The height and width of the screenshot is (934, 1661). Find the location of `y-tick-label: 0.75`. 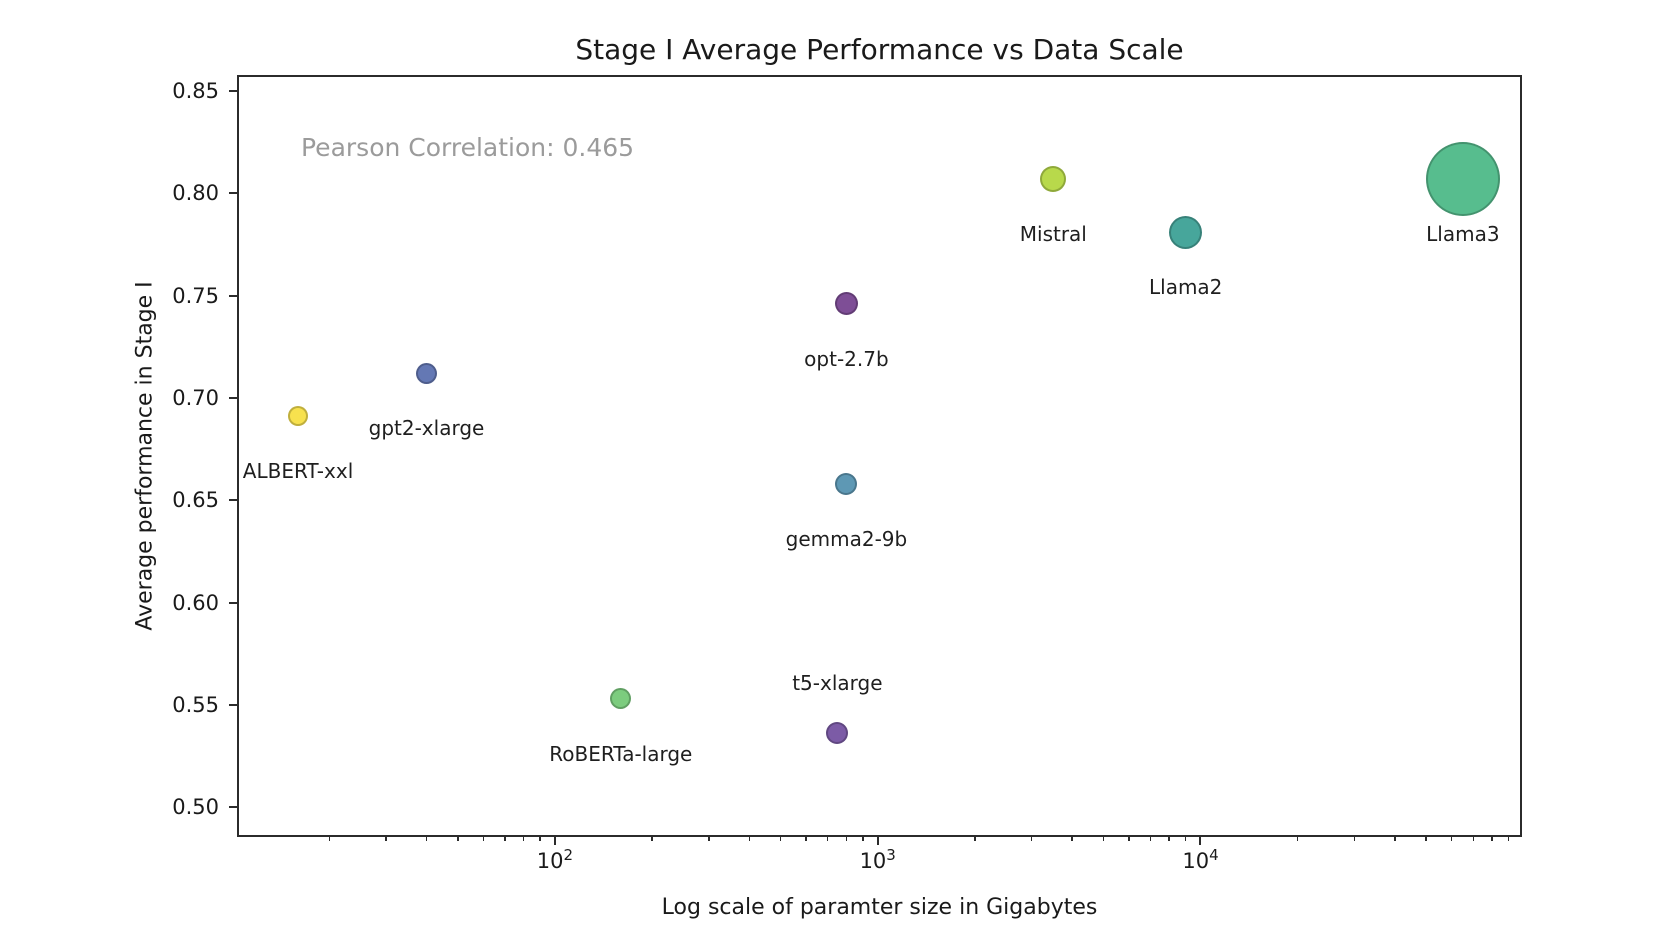

y-tick-label: 0.75 is located at coordinates (195, 295).